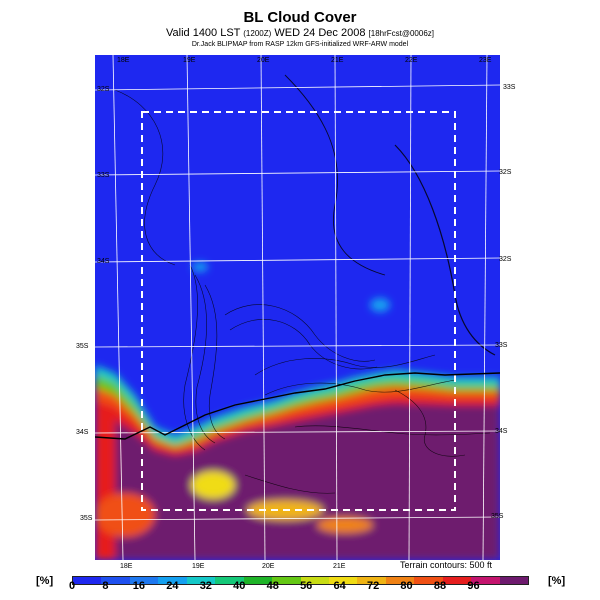 This screenshot has width=600, height=600. What do you see at coordinates (473, 586) in the screenshot?
I see `colorbar-tick-96: 96` at bounding box center [473, 586].